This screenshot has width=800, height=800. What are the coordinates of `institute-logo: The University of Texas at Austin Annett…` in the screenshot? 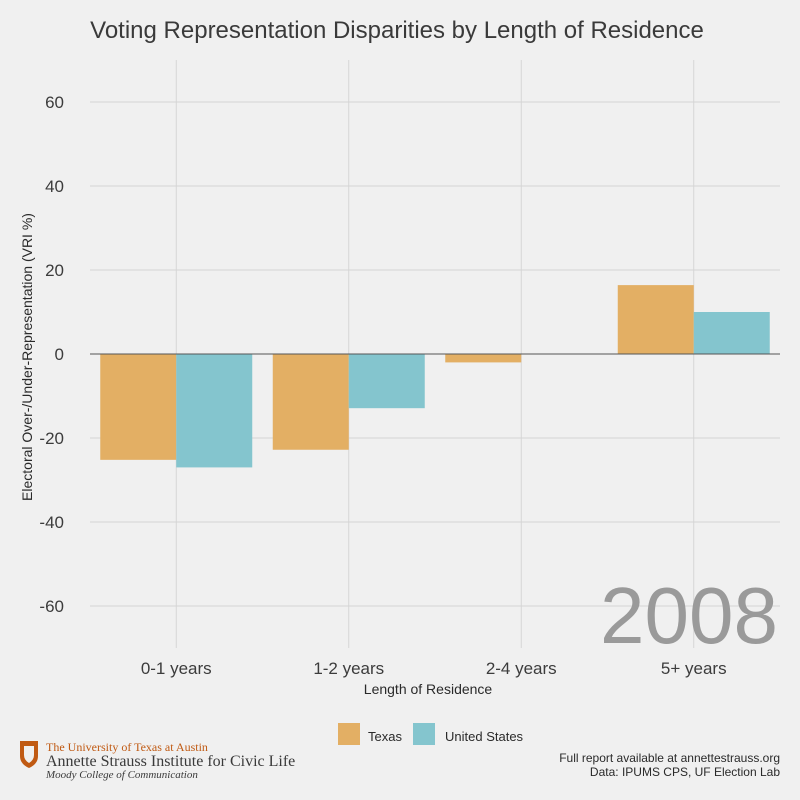 It's located at (157, 760).